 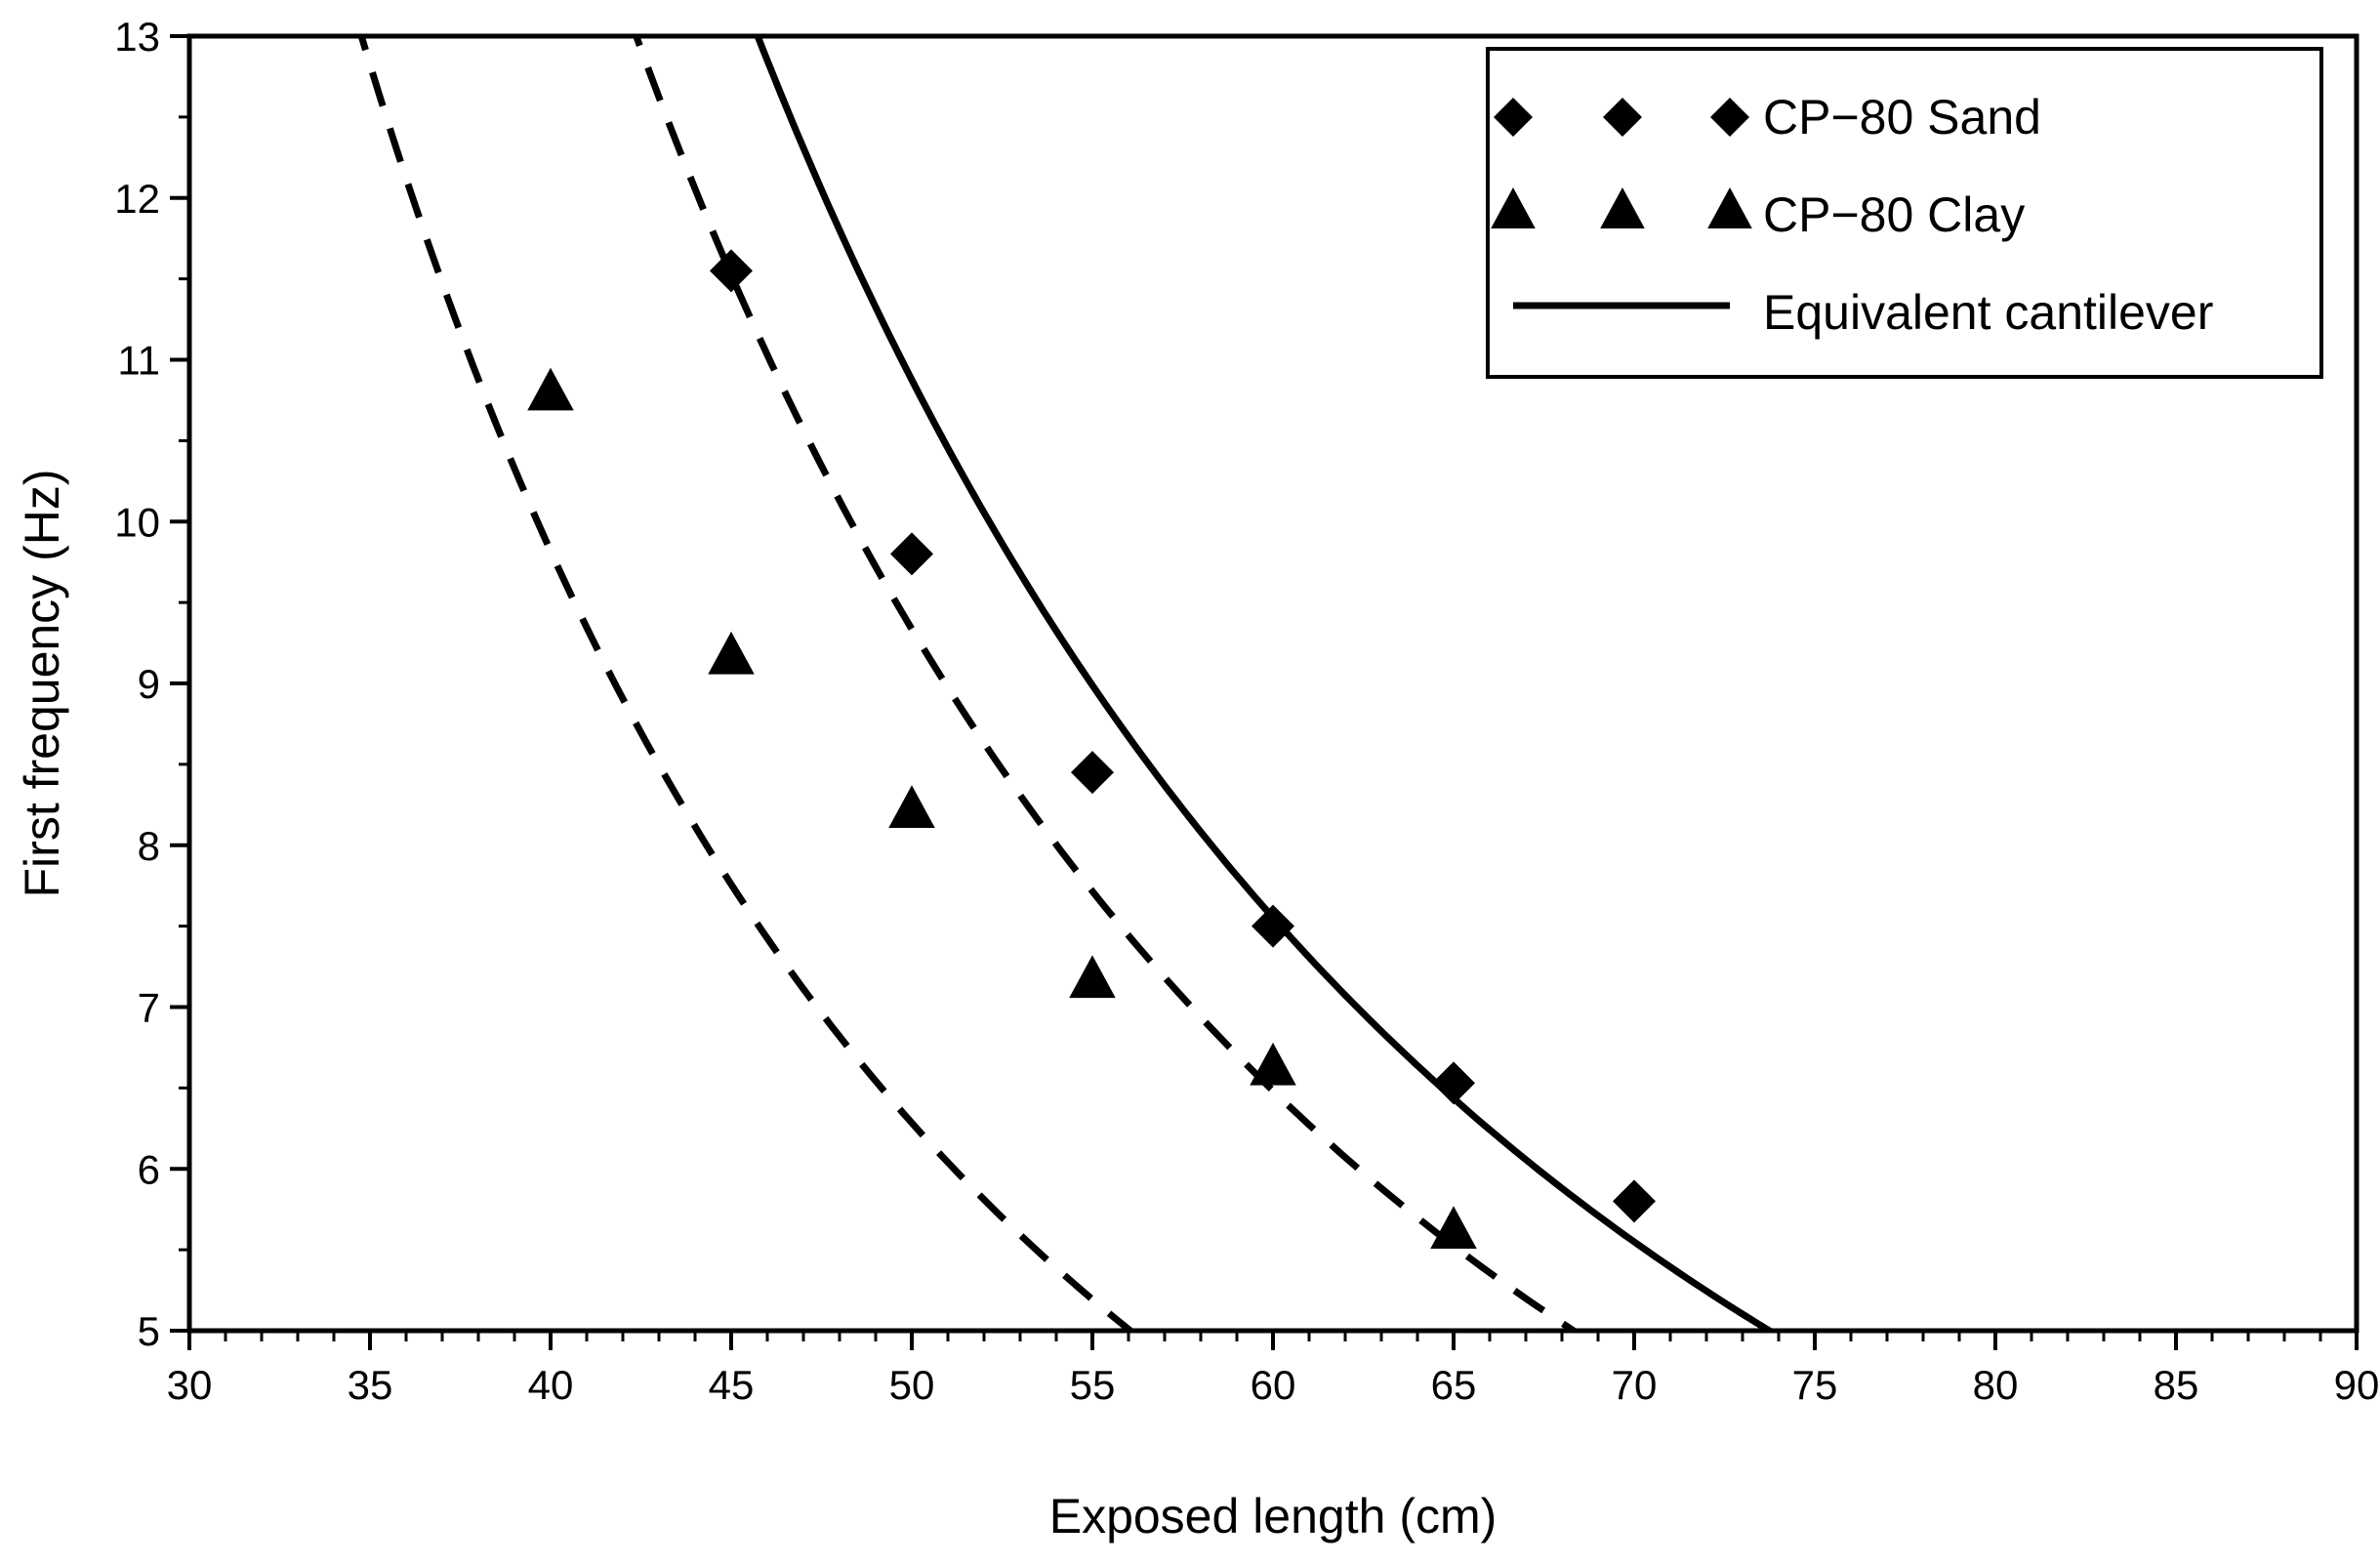 I want to click on legend-label-sand: CP−80 Sand, so click(x=1902, y=117).